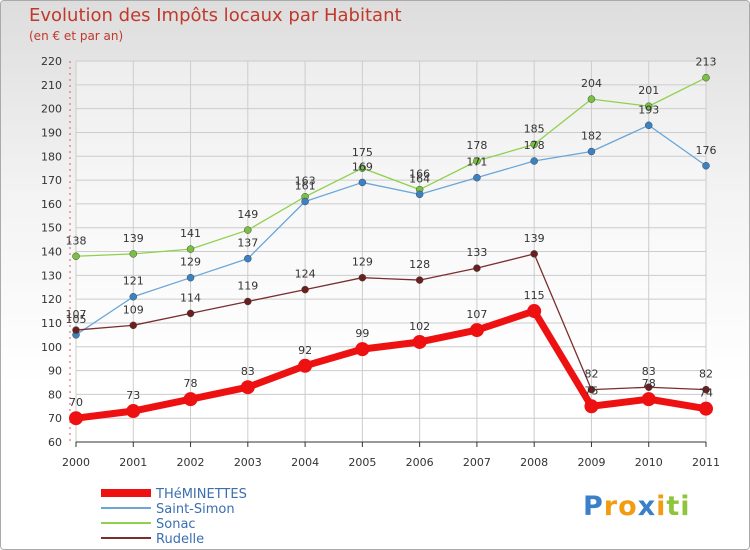 The width and height of the screenshot is (750, 550). Describe the element at coordinates (51, 85) in the screenshot. I see `y-tick-label: 210` at that location.